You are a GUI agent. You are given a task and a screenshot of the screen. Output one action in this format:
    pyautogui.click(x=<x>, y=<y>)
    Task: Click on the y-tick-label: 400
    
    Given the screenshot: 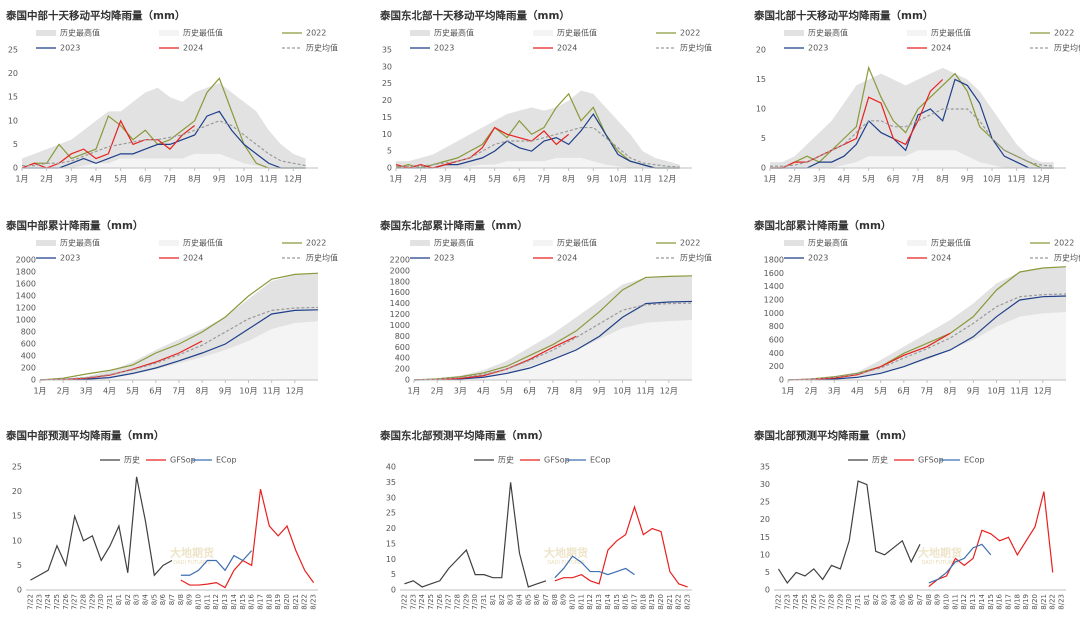 What is the action you would take?
    pyautogui.click(x=28, y=356)
    